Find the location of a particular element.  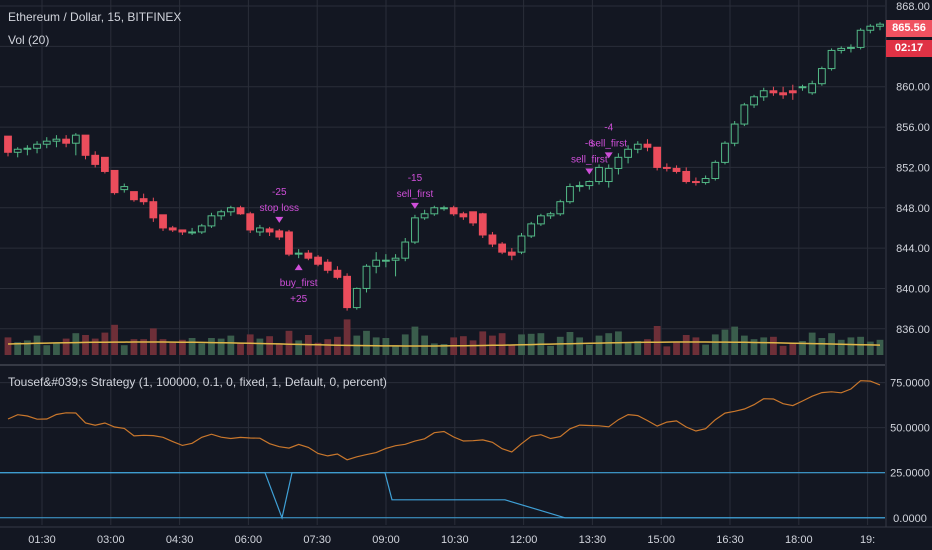

marker-label: buy_first is located at coordinates (299, 283).